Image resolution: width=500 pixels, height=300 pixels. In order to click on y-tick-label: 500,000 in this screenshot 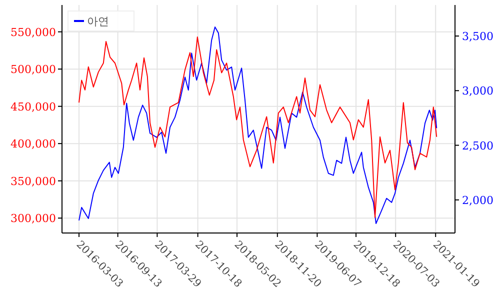, I will do `click(33, 69)`.